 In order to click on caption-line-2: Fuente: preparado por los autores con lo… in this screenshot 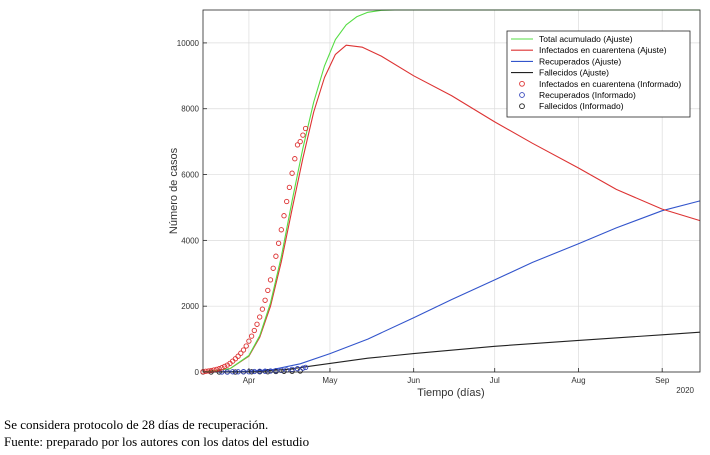, I will do `click(157, 441)`.